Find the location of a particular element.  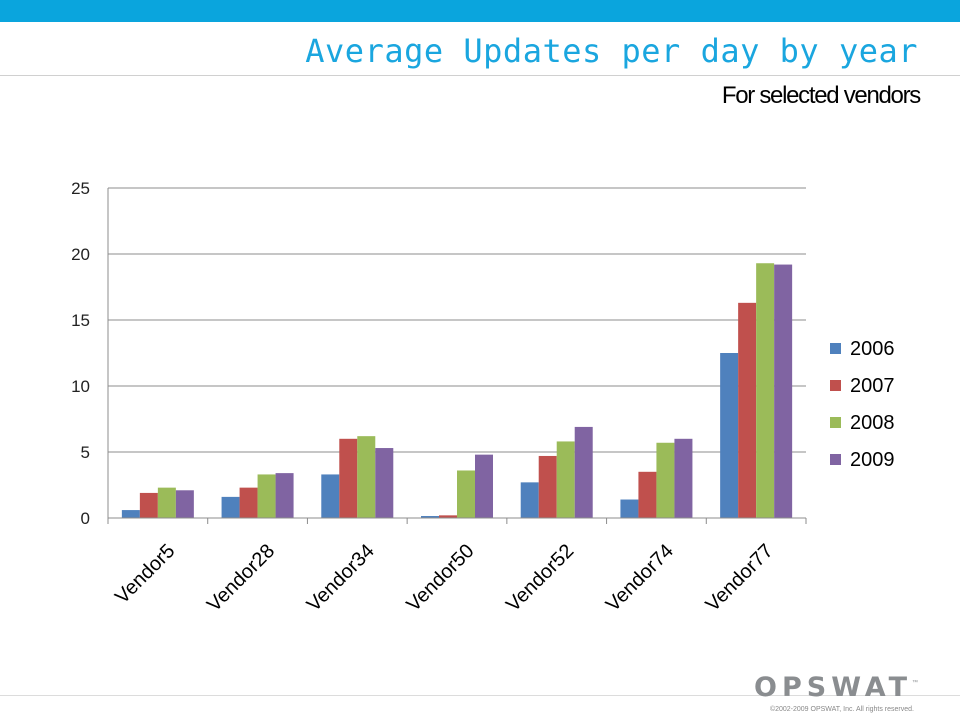

bar-vendor5-2008 is located at coordinates (166, 502).